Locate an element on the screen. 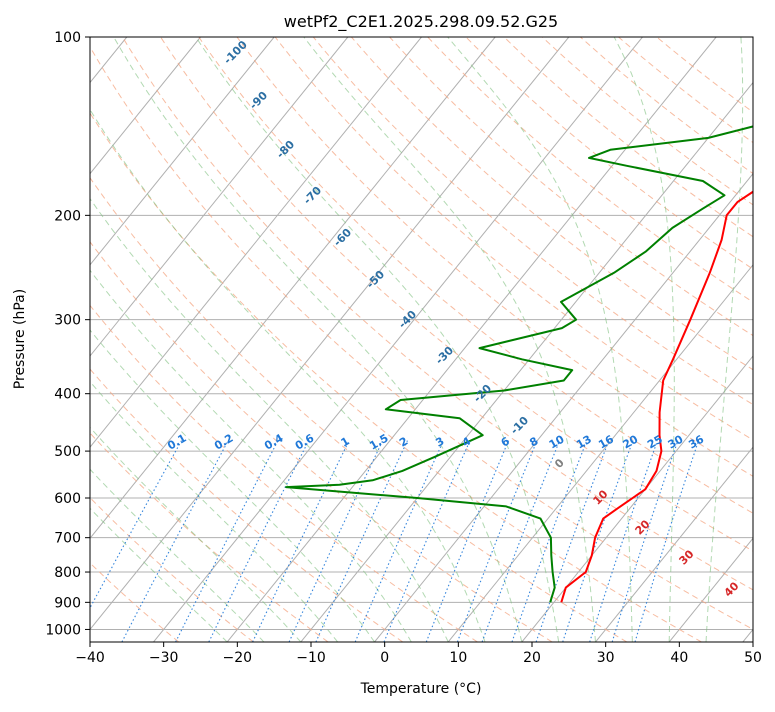 The width and height of the screenshot is (775, 712). x-tick-label: −10 is located at coordinates (311, 658).